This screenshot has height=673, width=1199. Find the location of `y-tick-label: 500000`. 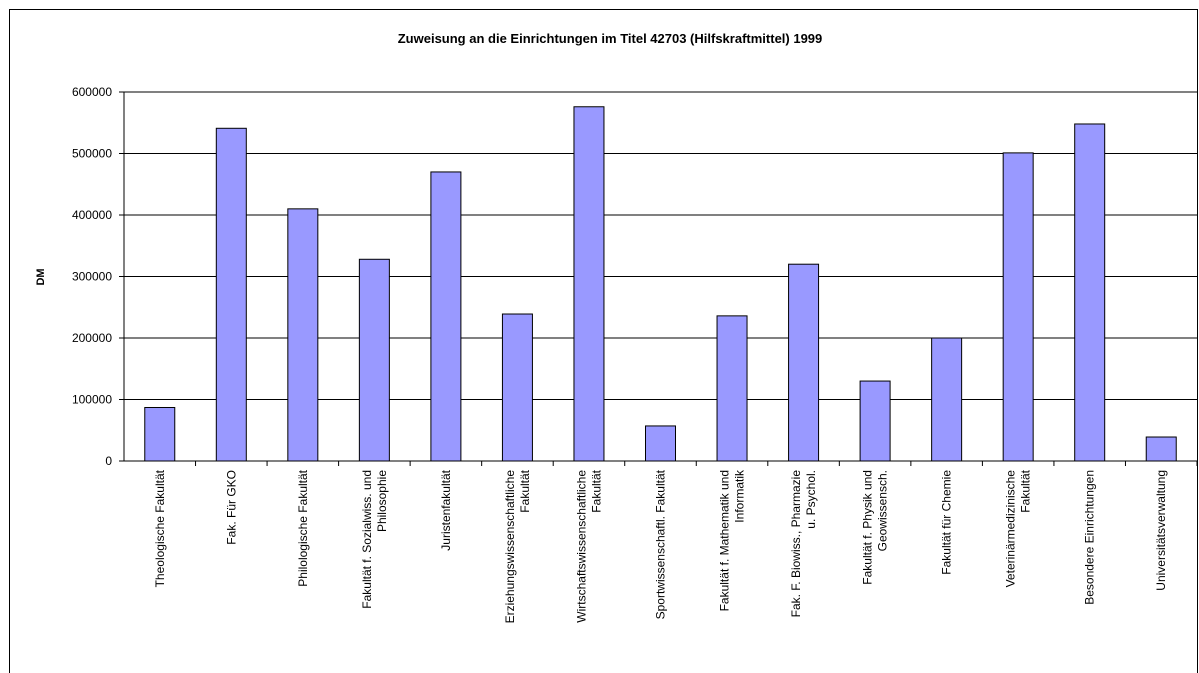

y-tick-label: 500000 is located at coordinates (92, 154).